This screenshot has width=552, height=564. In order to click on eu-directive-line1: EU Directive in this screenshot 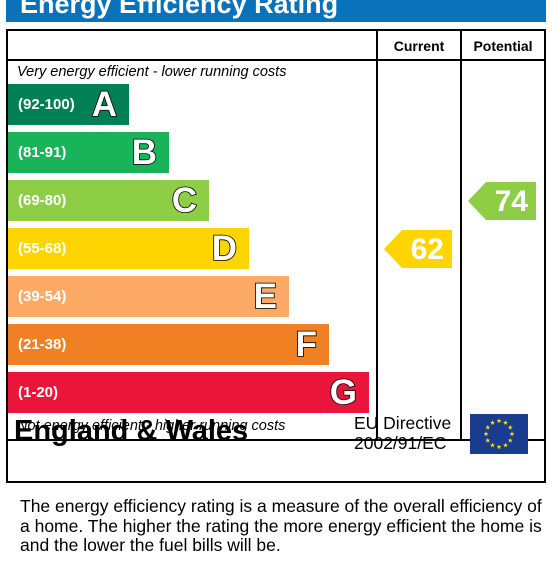, I will do `click(403, 423)`.